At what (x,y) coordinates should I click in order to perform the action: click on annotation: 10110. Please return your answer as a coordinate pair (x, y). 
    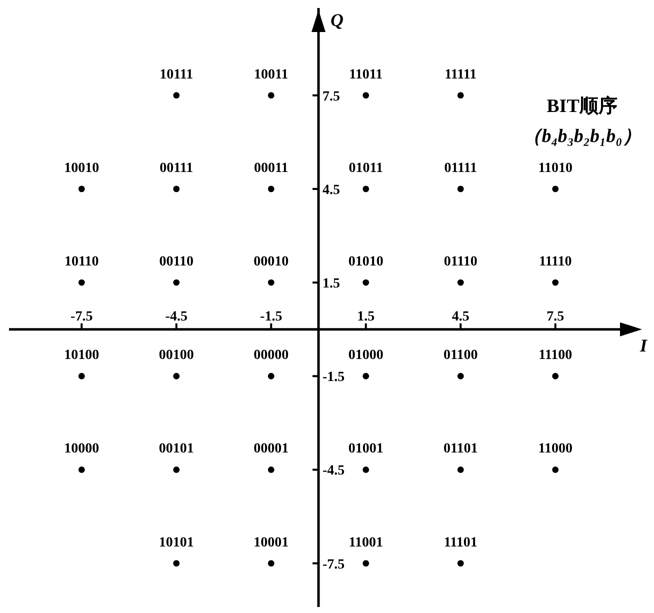
    Looking at the image, I should click on (81, 262).